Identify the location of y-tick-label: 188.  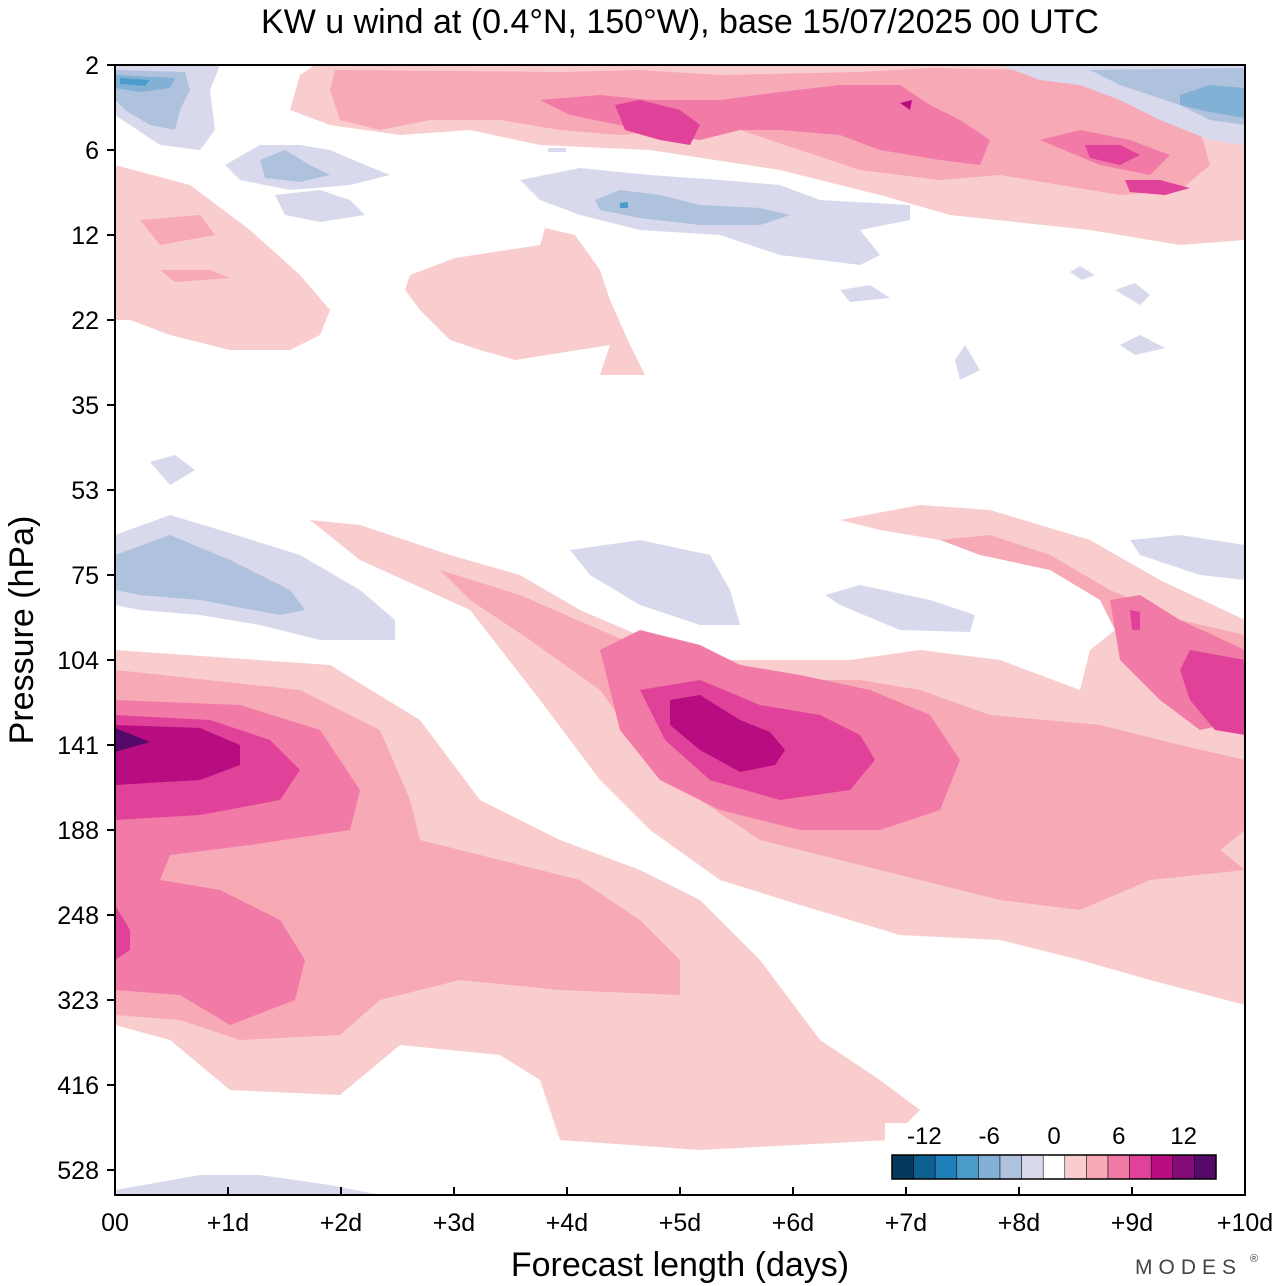
(78, 831).